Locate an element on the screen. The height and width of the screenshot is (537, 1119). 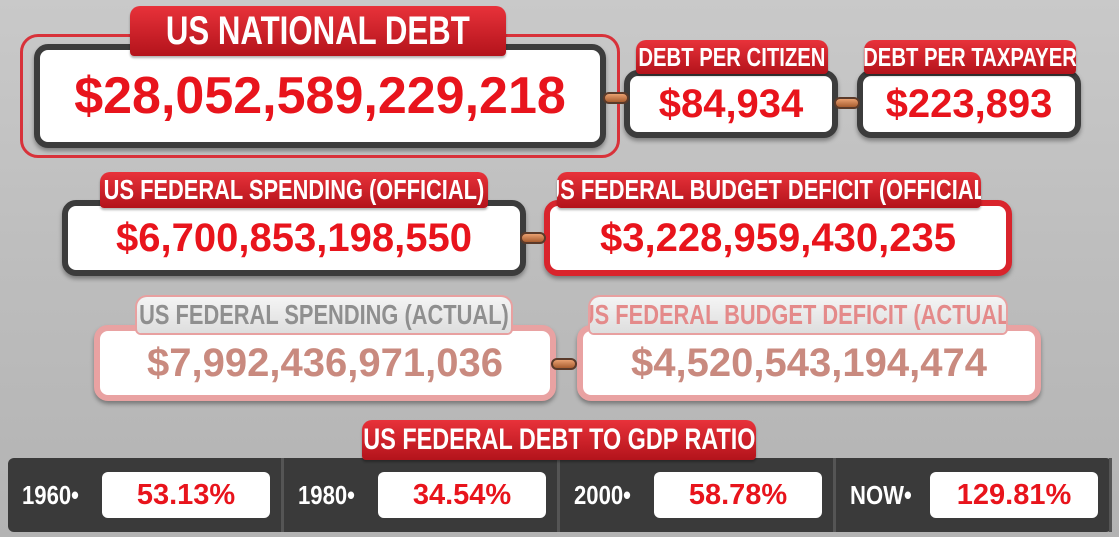
section-title: DEBT PER CITIZEN is located at coordinates (732, 57).